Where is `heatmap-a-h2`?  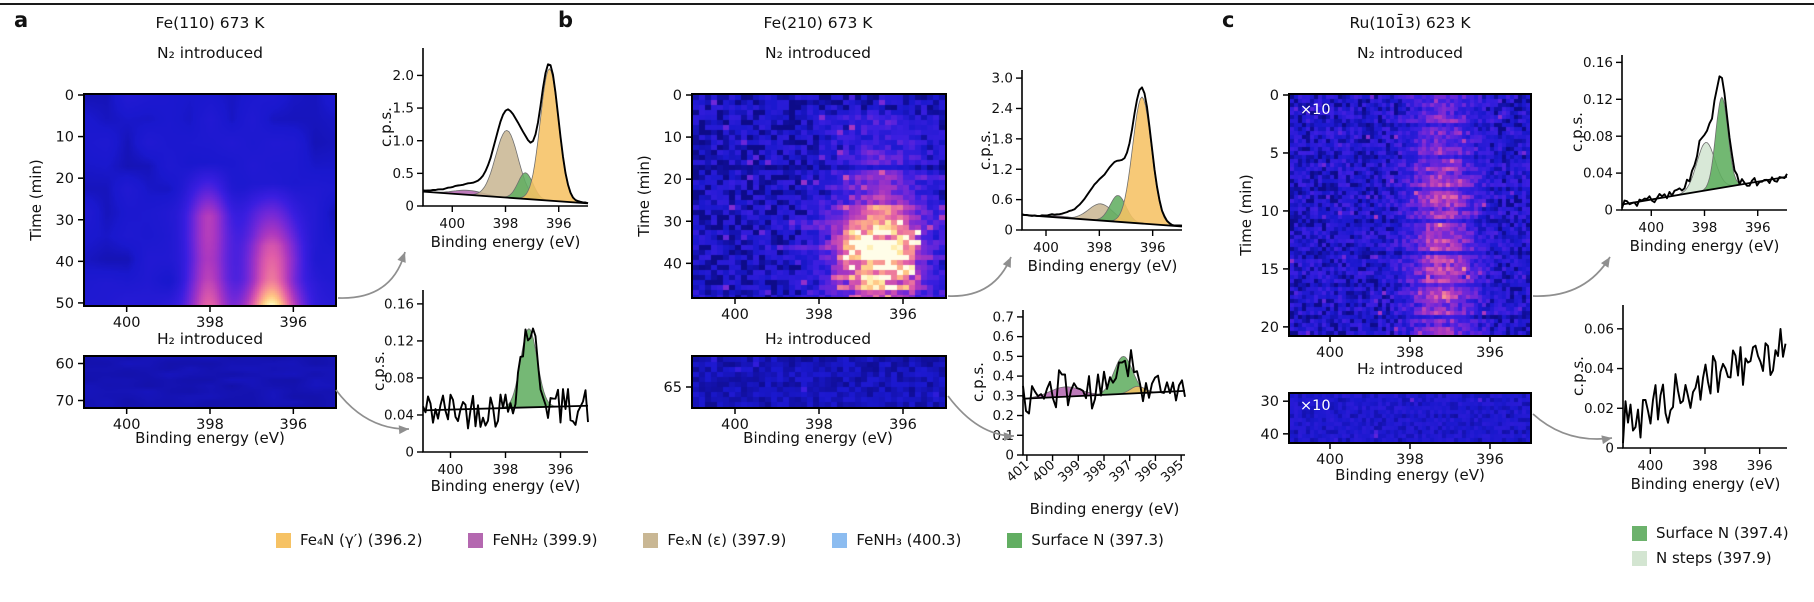
heatmap-a-h2 is located at coordinates (210, 382).